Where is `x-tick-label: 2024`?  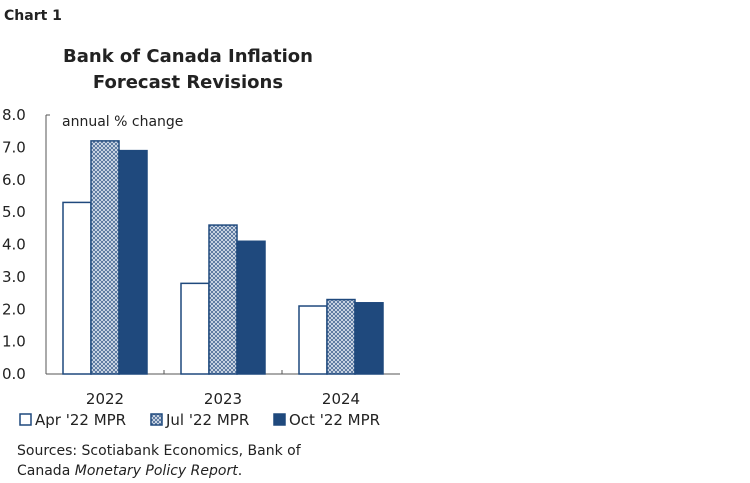
x-tick-label: 2024 is located at coordinates (341, 399).